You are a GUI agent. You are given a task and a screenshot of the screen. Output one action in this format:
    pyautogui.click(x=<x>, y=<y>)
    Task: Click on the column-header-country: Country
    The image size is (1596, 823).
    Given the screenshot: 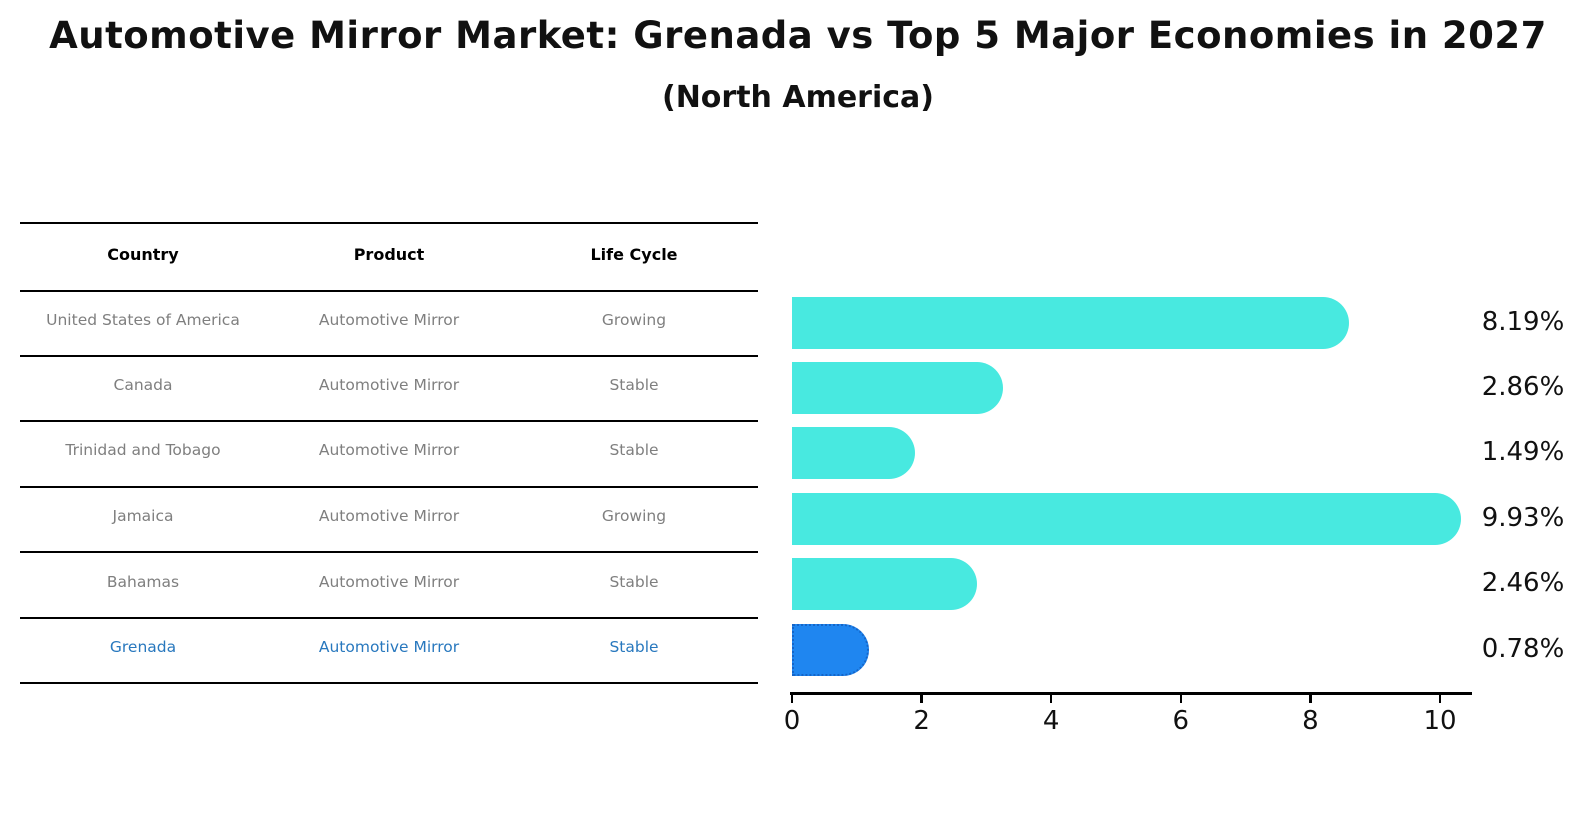 What is the action you would take?
    pyautogui.click(x=143, y=254)
    